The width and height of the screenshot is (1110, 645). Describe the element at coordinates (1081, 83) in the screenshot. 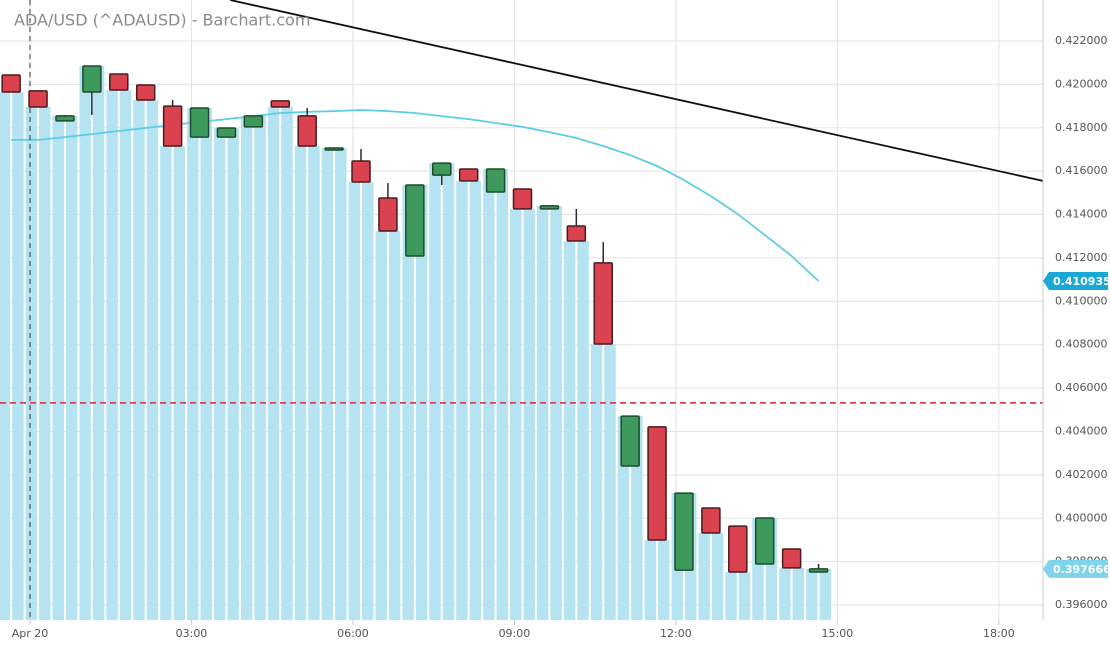

I see `y-tick-label: 0.420000` at that location.